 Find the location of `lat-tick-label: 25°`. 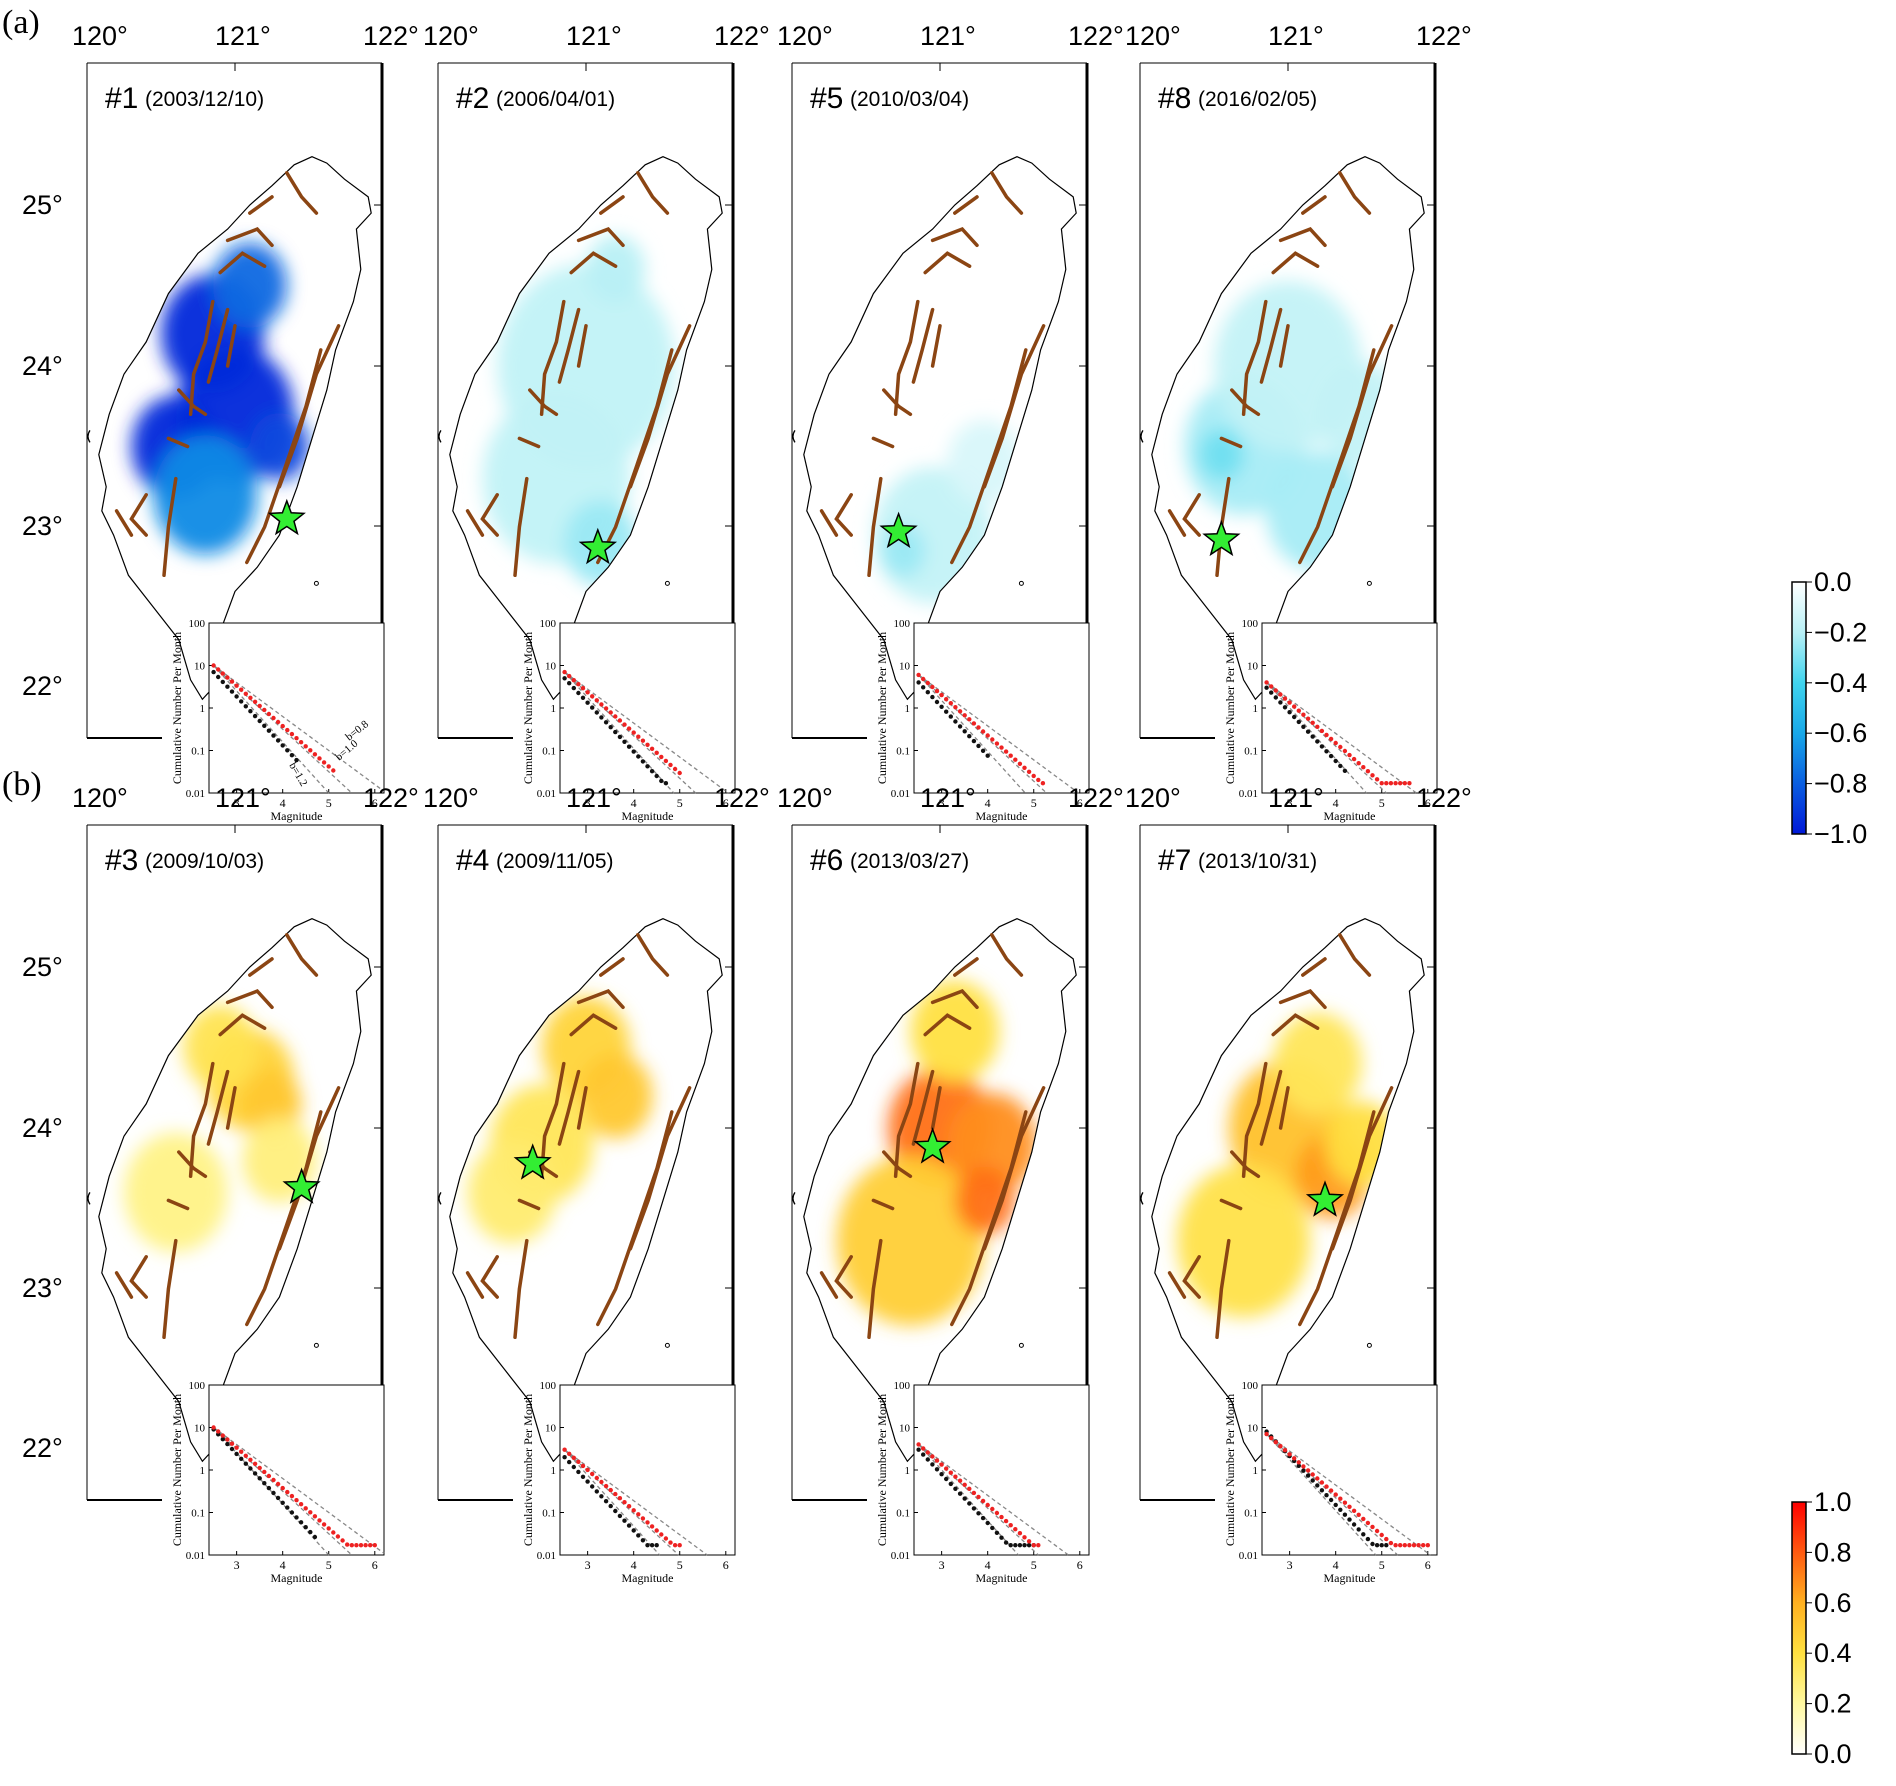

lat-tick-label: 25° is located at coordinates (42, 205).